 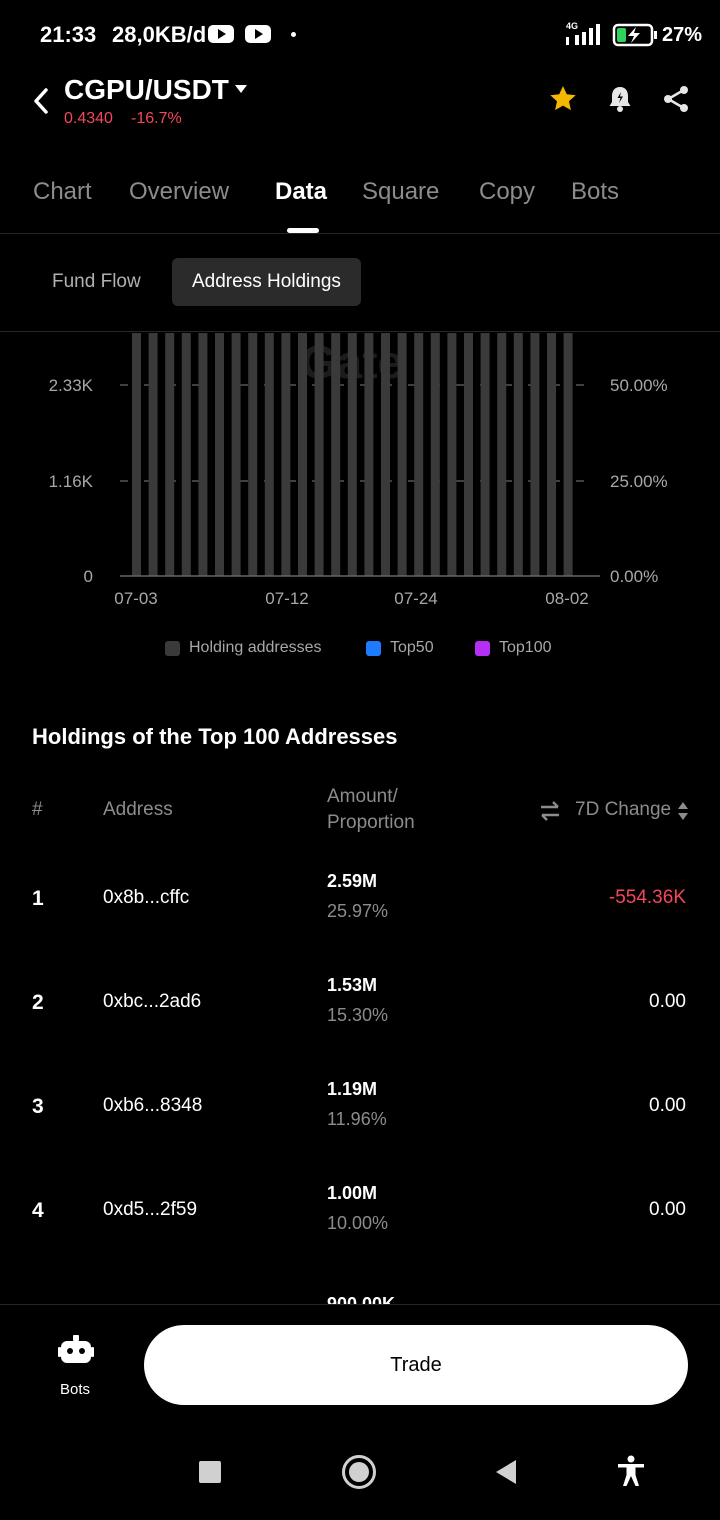 I want to click on row-amount: 1.00M, so click(x=352, y=1193).